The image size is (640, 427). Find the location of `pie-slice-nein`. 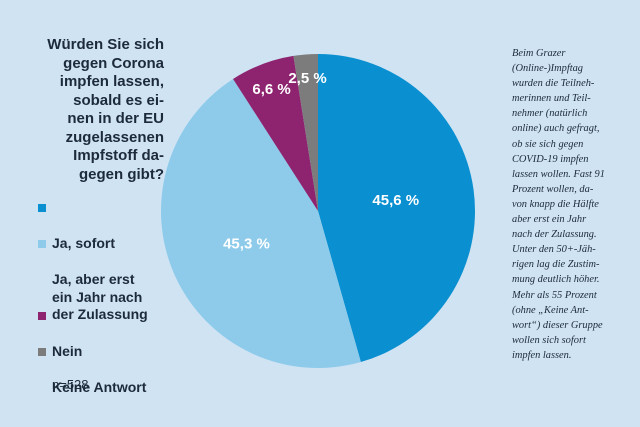

pie-slice-nein is located at coordinates (275, 133).